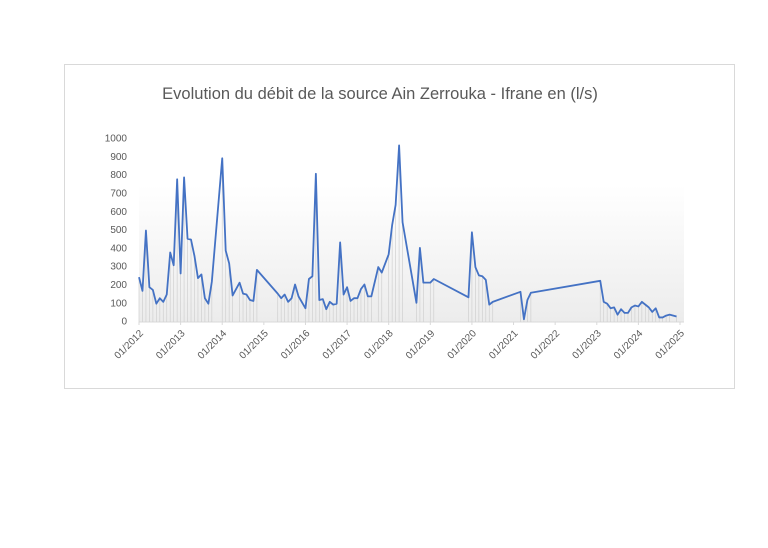  I want to click on y-tick-label: 600, so click(118, 212).